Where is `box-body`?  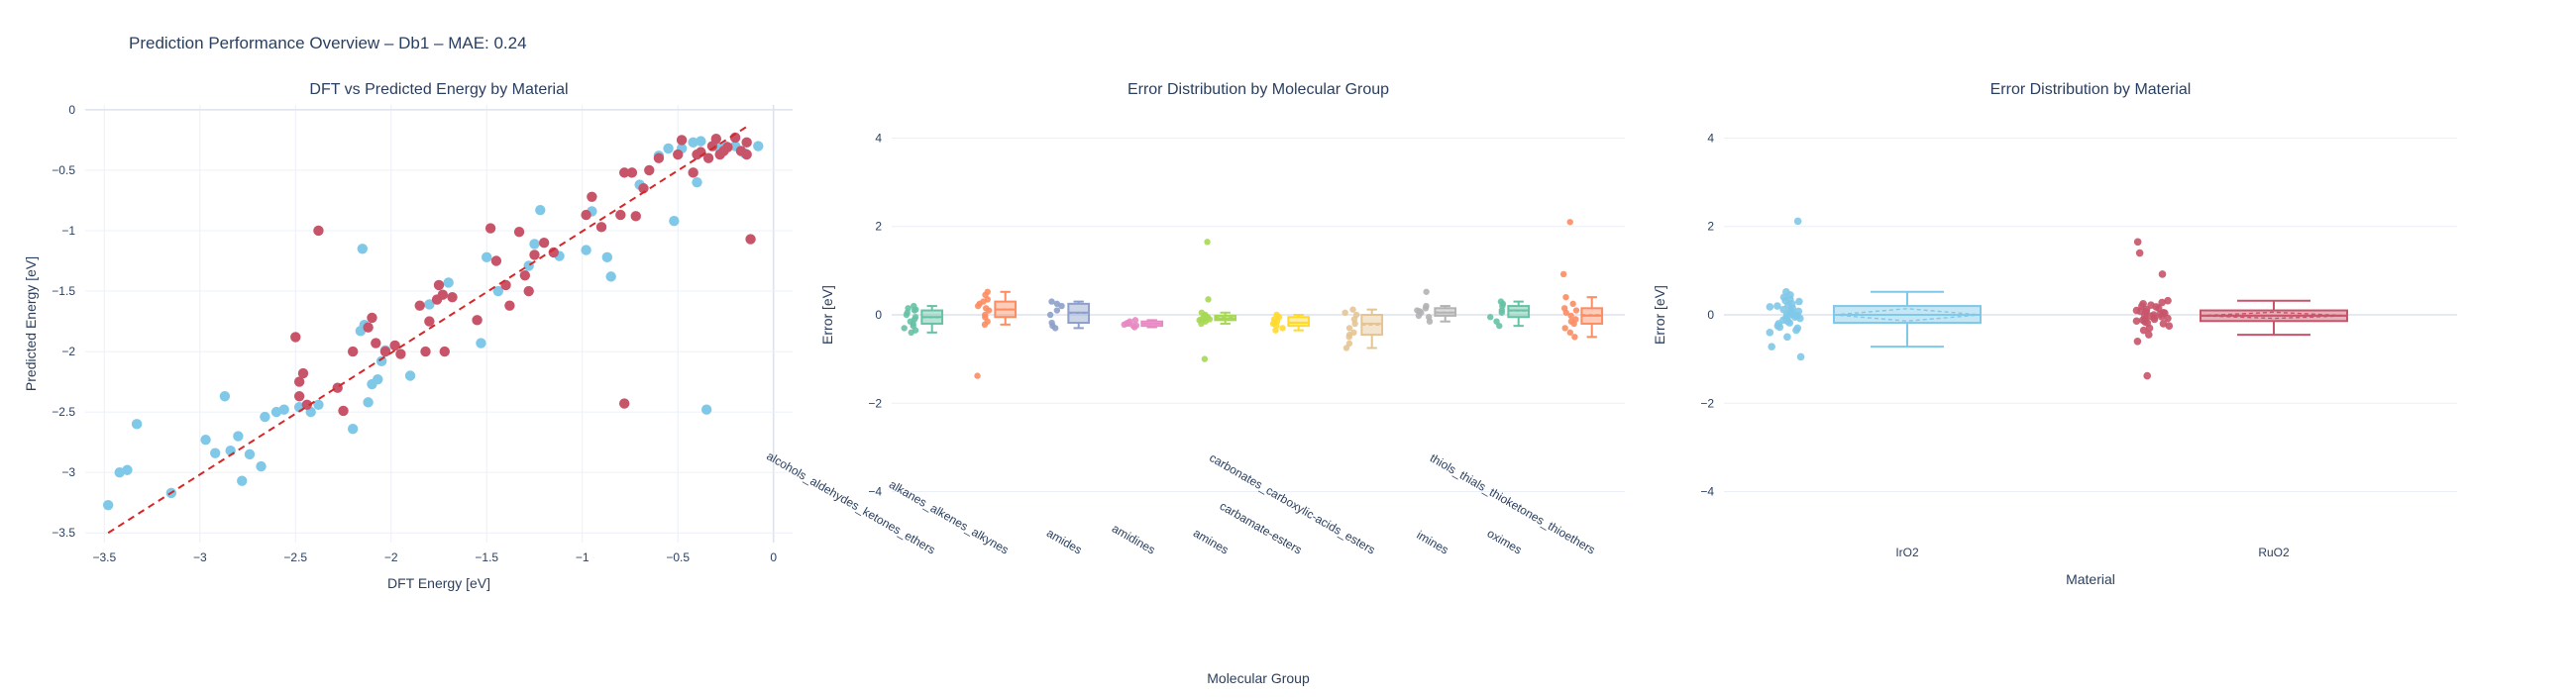 box-body is located at coordinates (1299, 322).